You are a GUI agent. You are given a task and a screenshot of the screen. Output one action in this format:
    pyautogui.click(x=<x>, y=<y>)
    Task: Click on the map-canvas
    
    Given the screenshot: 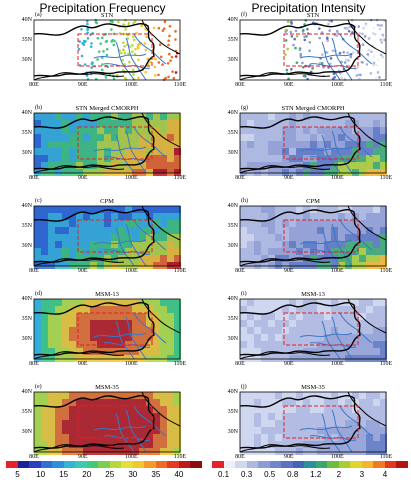 What is the action you would take?
    pyautogui.click(x=107, y=49)
    